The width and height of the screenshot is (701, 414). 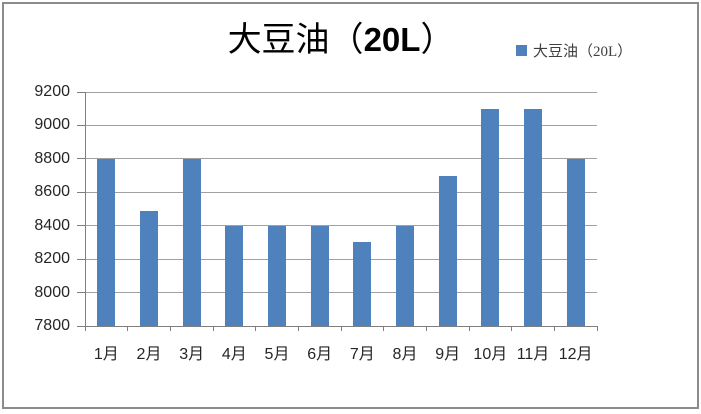 I want to click on legend-label: 大豆油（20L）, so click(x=583, y=51).